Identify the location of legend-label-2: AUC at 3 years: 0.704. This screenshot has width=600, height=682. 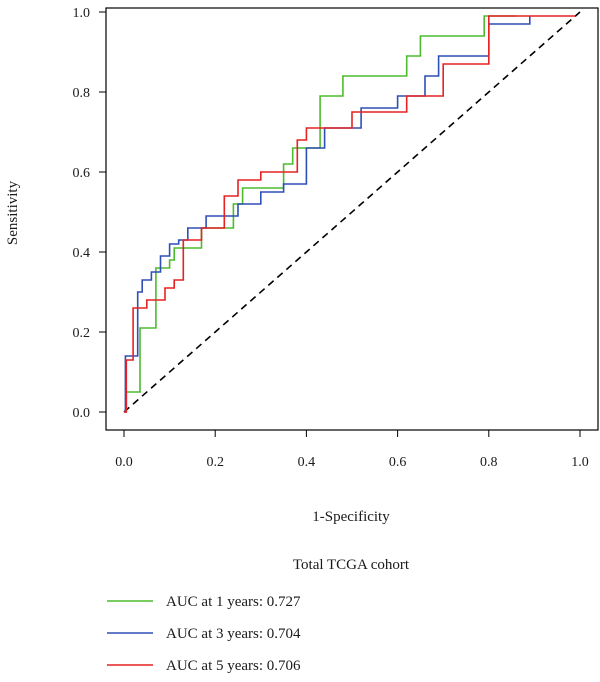
(233, 634).